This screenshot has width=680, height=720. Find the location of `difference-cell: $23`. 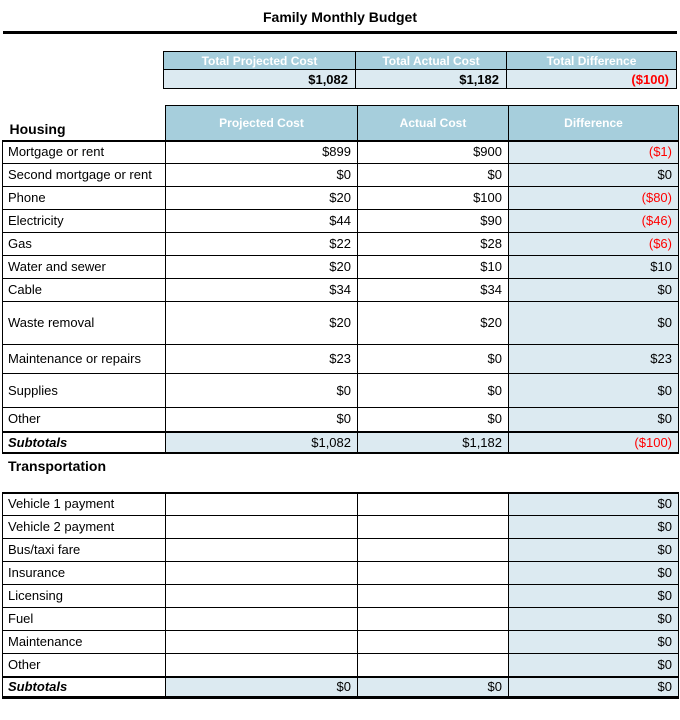

difference-cell: $23 is located at coordinates (593, 359).